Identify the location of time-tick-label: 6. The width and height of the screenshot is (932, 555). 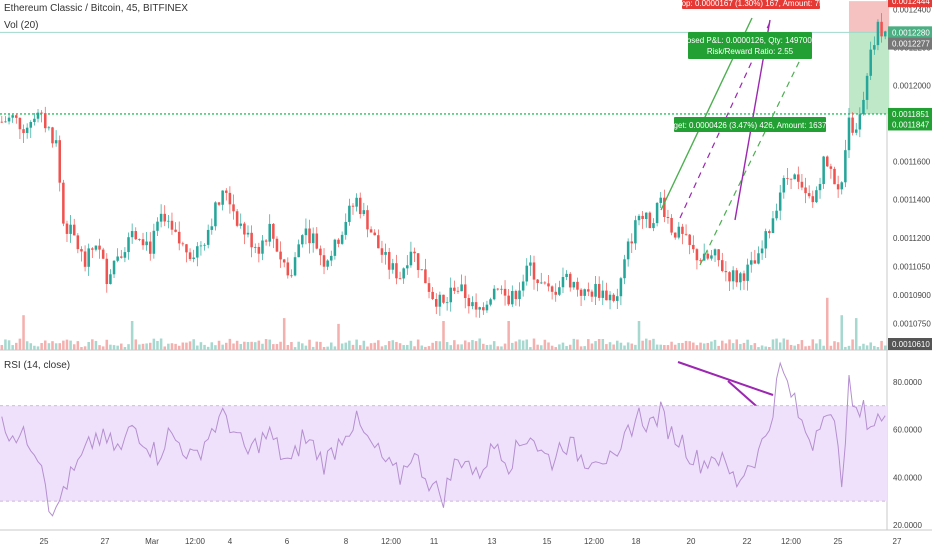
(287, 541).